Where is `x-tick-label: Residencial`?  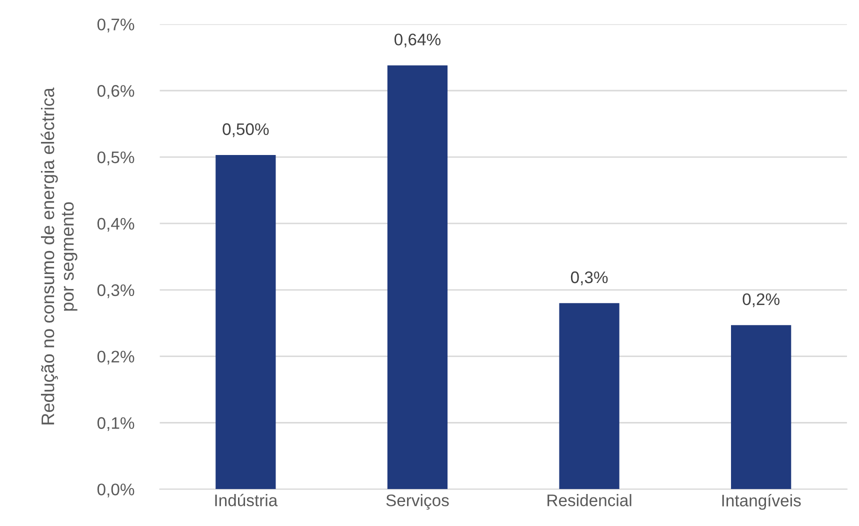 x-tick-label: Residencial is located at coordinates (590, 500).